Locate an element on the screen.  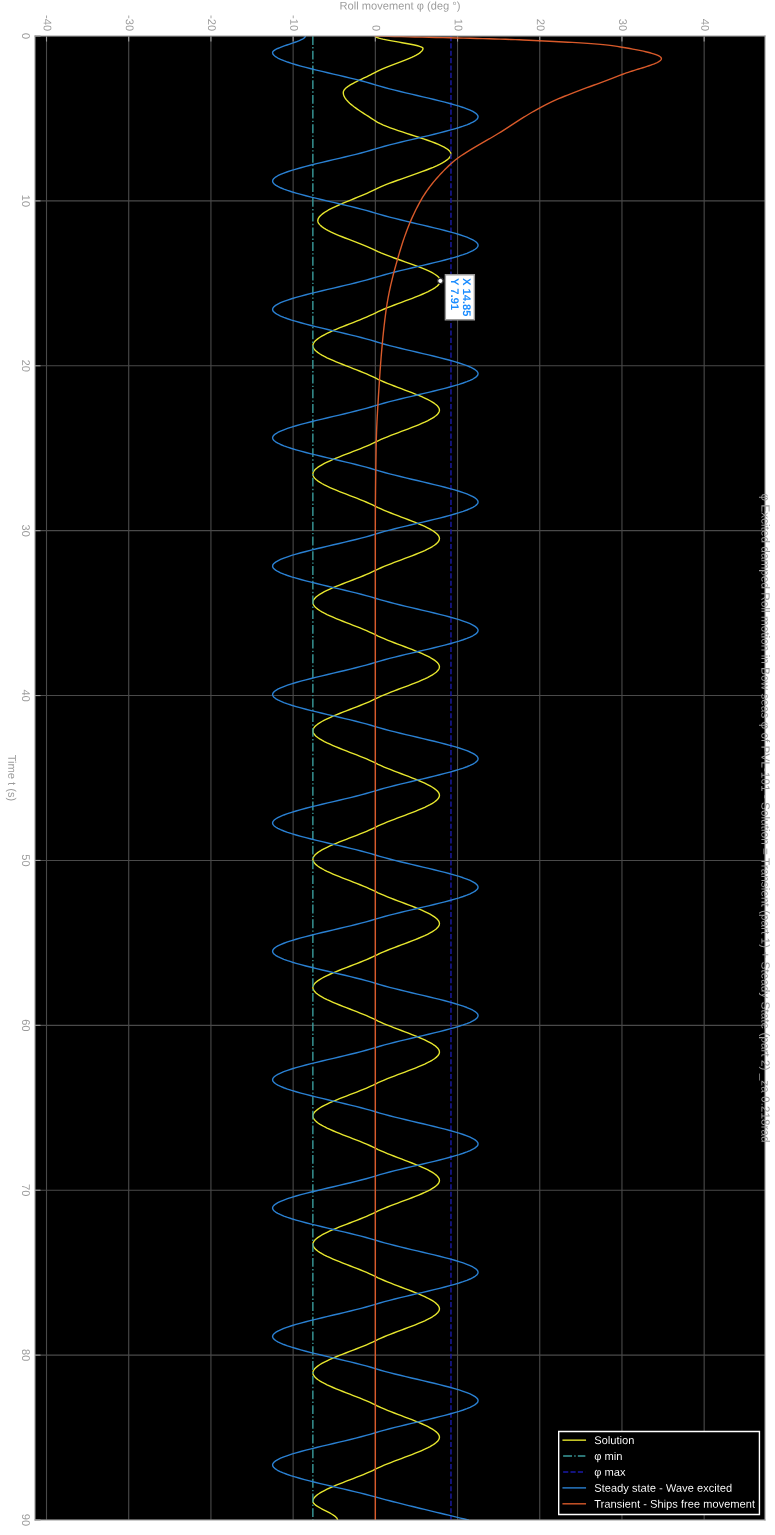
text: φ Excited damped Roll motion in Bow seas φ of PVL-101 - Solution = Transient (part 1) + Steady State (part 2) _za 0.218rad is located at coordinates (764, 817).